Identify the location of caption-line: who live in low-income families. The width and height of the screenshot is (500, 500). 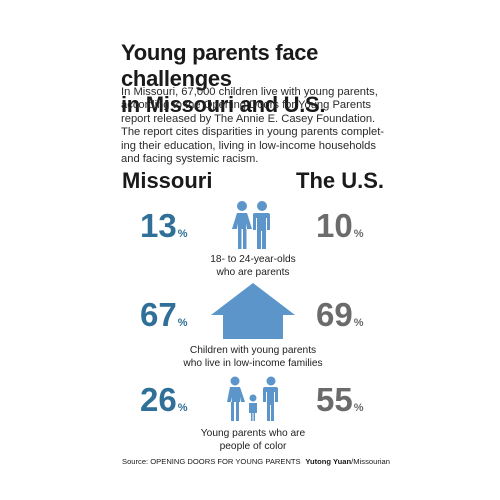
(253, 363).